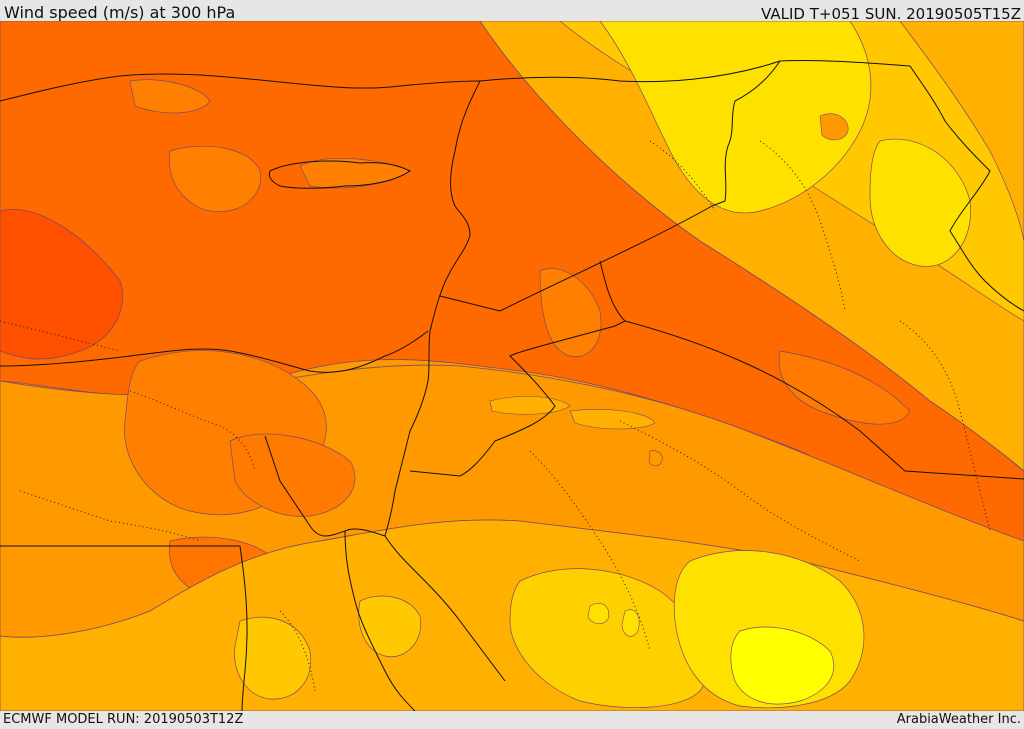 The height and width of the screenshot is (729, 1024). I want to click on strip-right, so click(844, 387).